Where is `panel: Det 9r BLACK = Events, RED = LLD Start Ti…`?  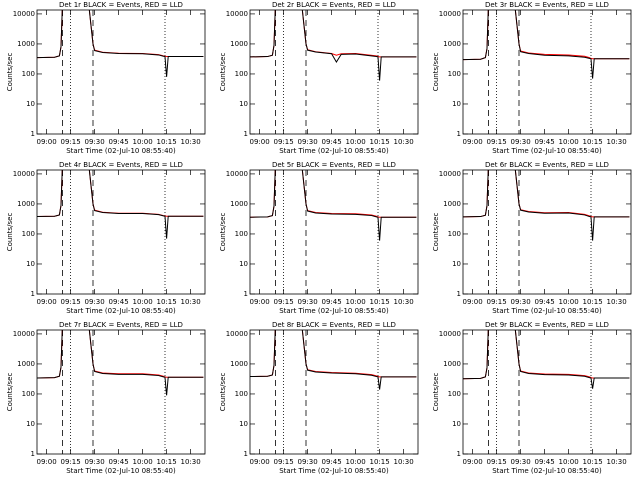 panel: Det 9r BLACK = Events, RED = LLD Start Ti… is located at coordinates (532, 398).